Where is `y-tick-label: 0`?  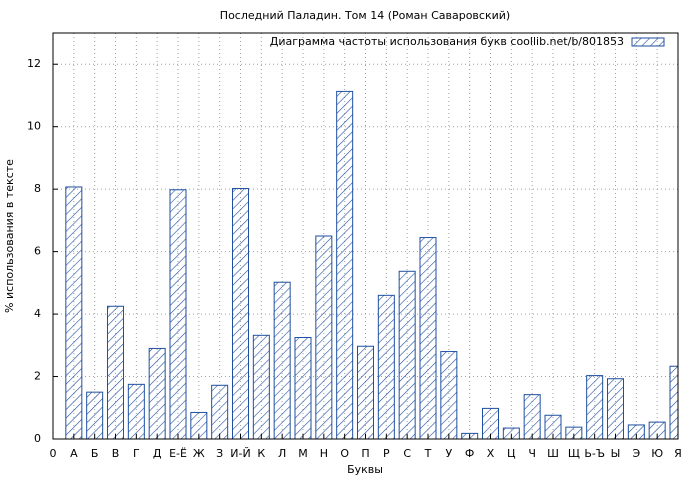
y-tick-label: 0 is located at coordinates (37, 438).